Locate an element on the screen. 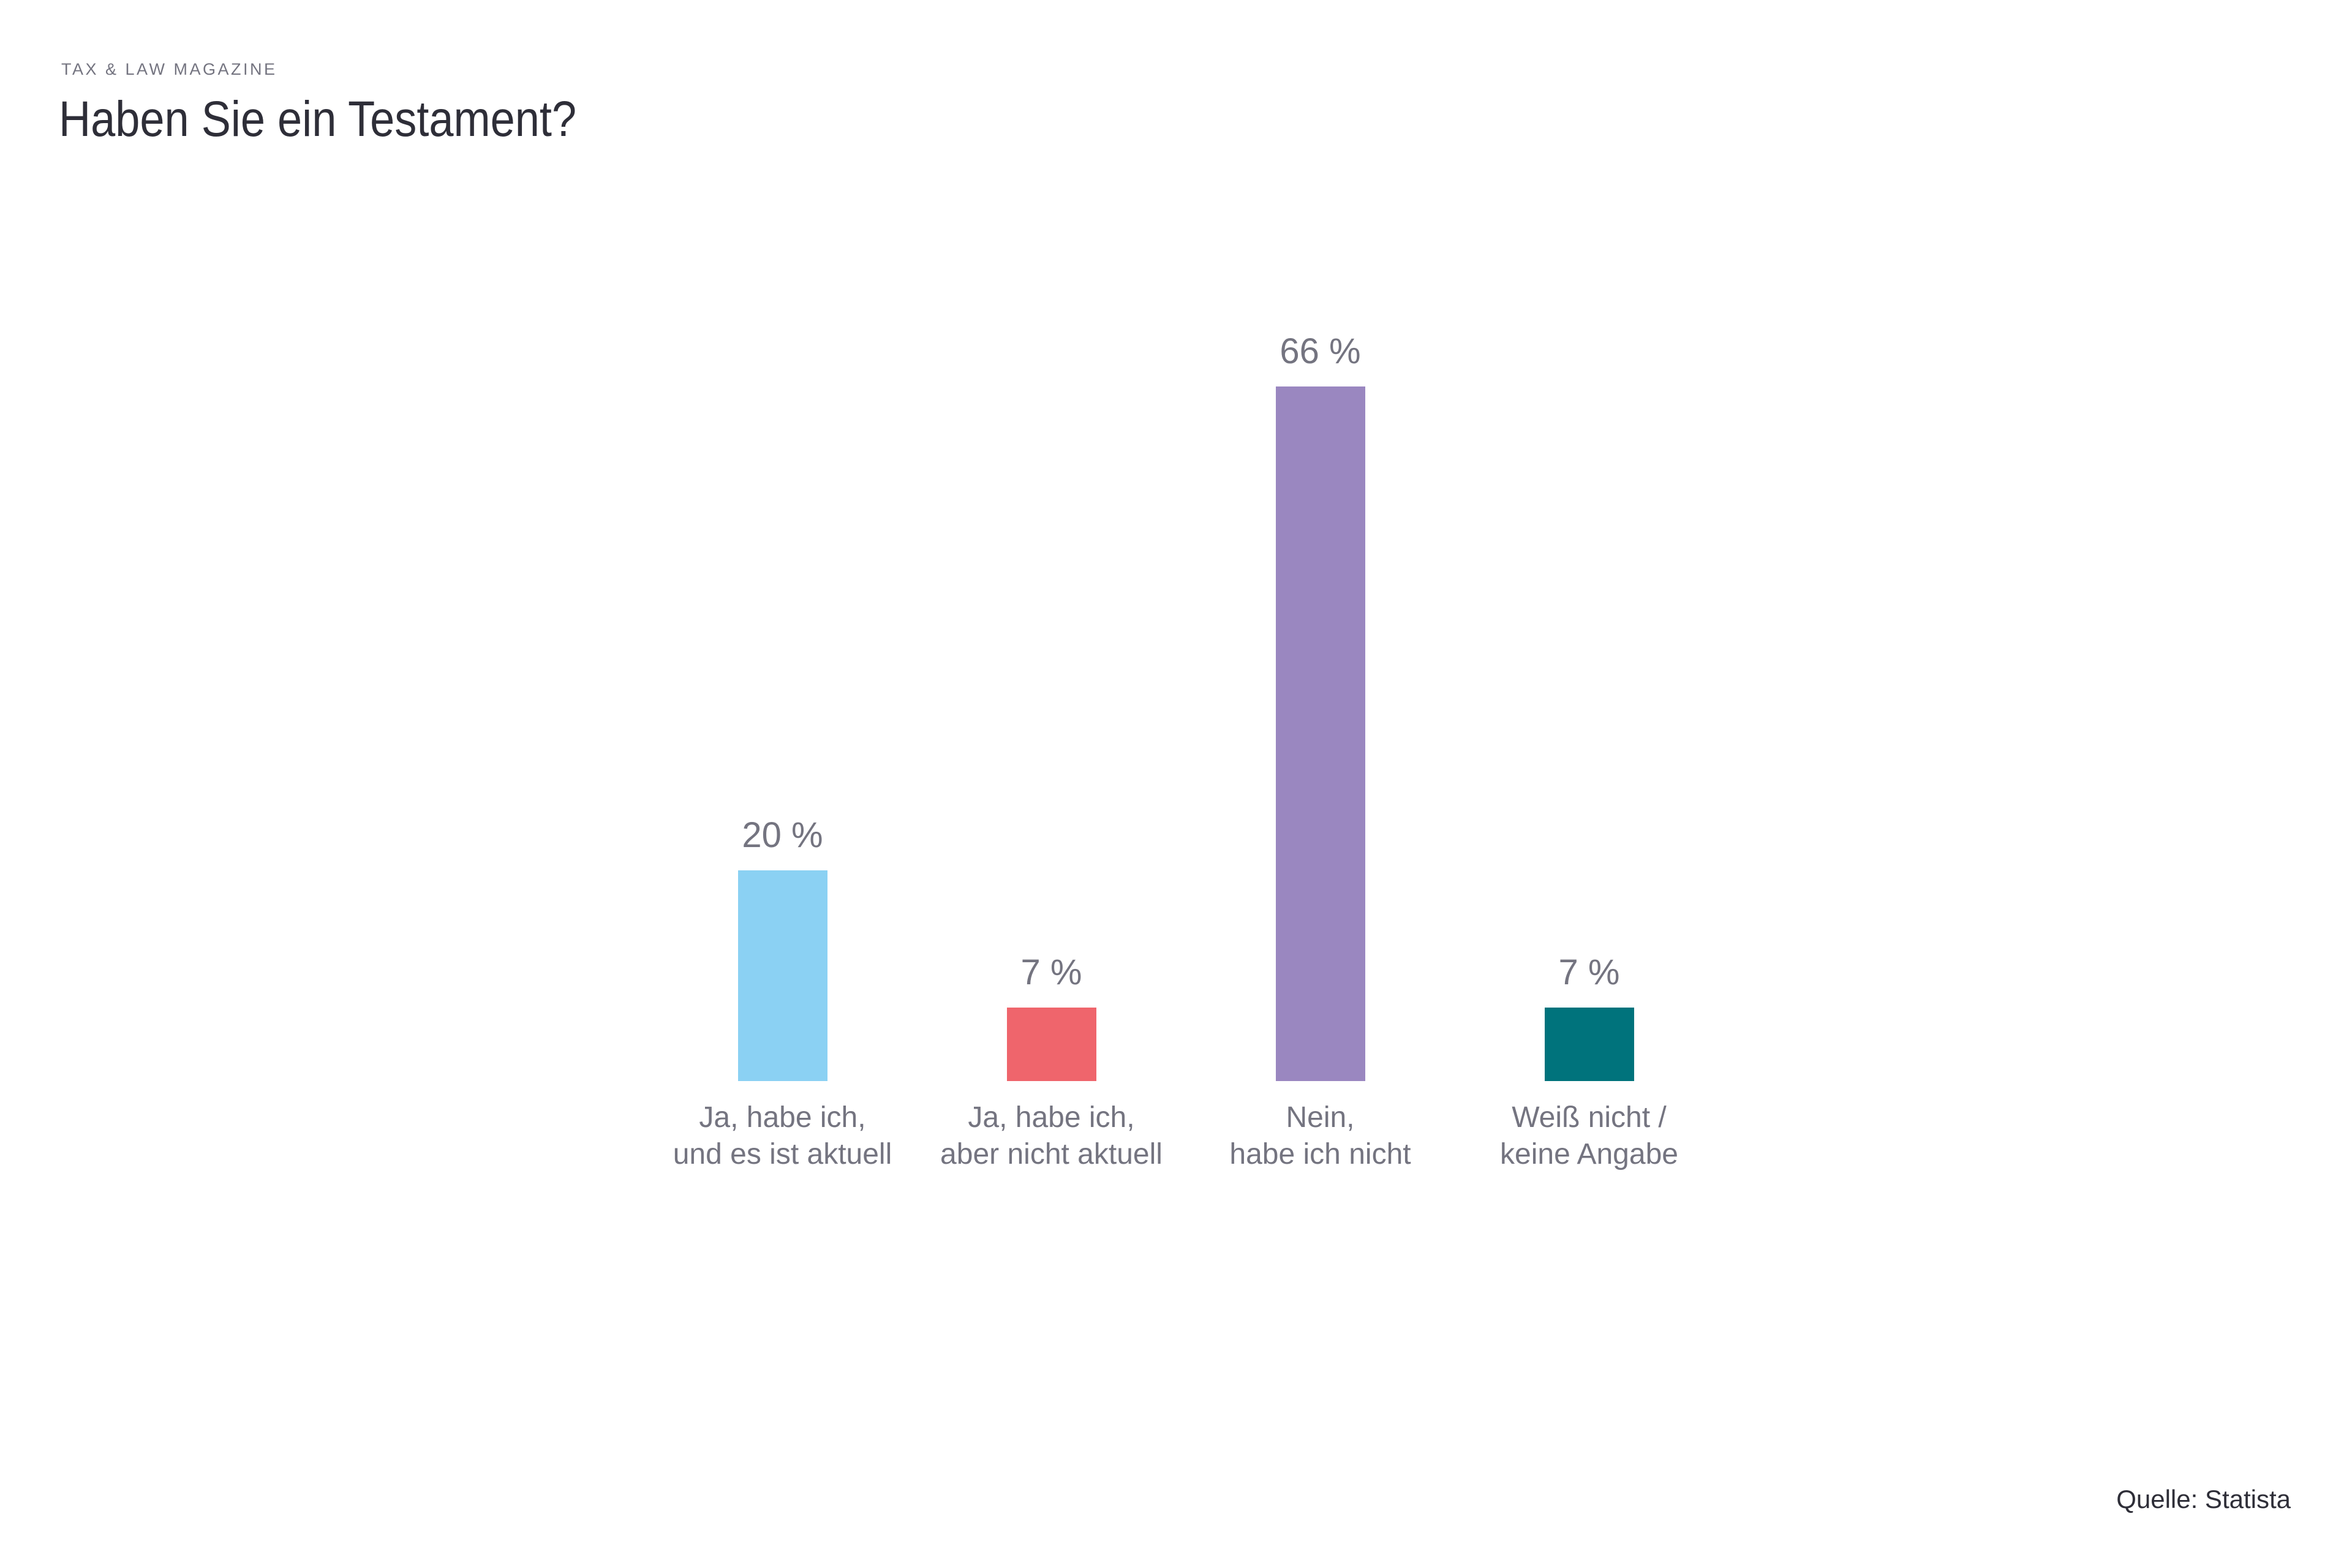 The width and height of the screenshot is (2352, 1568). bar-column: 7 % Weiß nicht / keine Angabe is located at coordinates (1590, 586).